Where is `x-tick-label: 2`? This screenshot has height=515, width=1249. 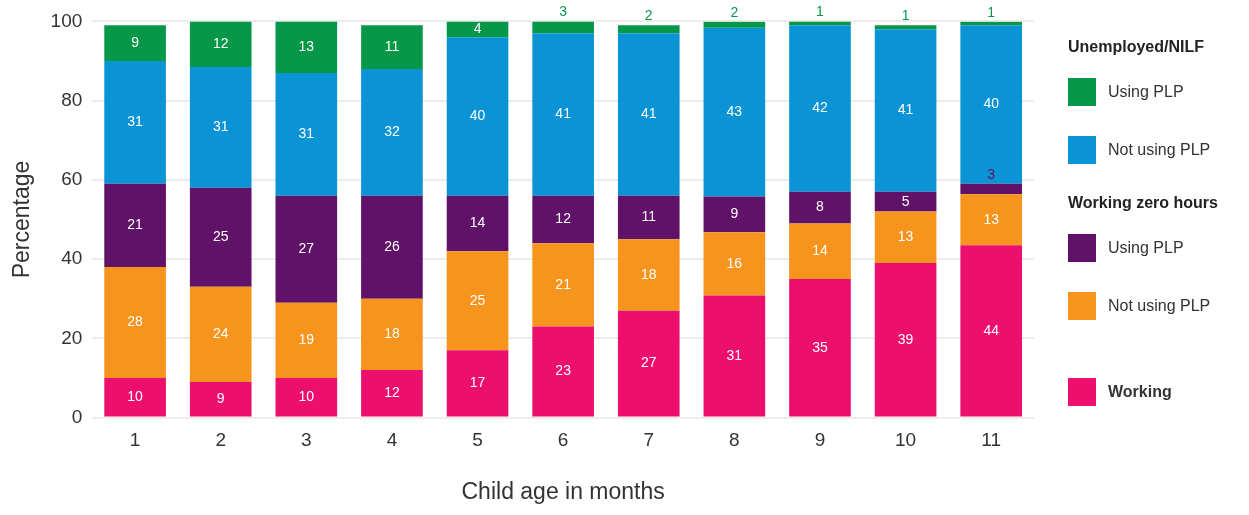
x-tick-label: 2 is located at coordinates (220, 440).